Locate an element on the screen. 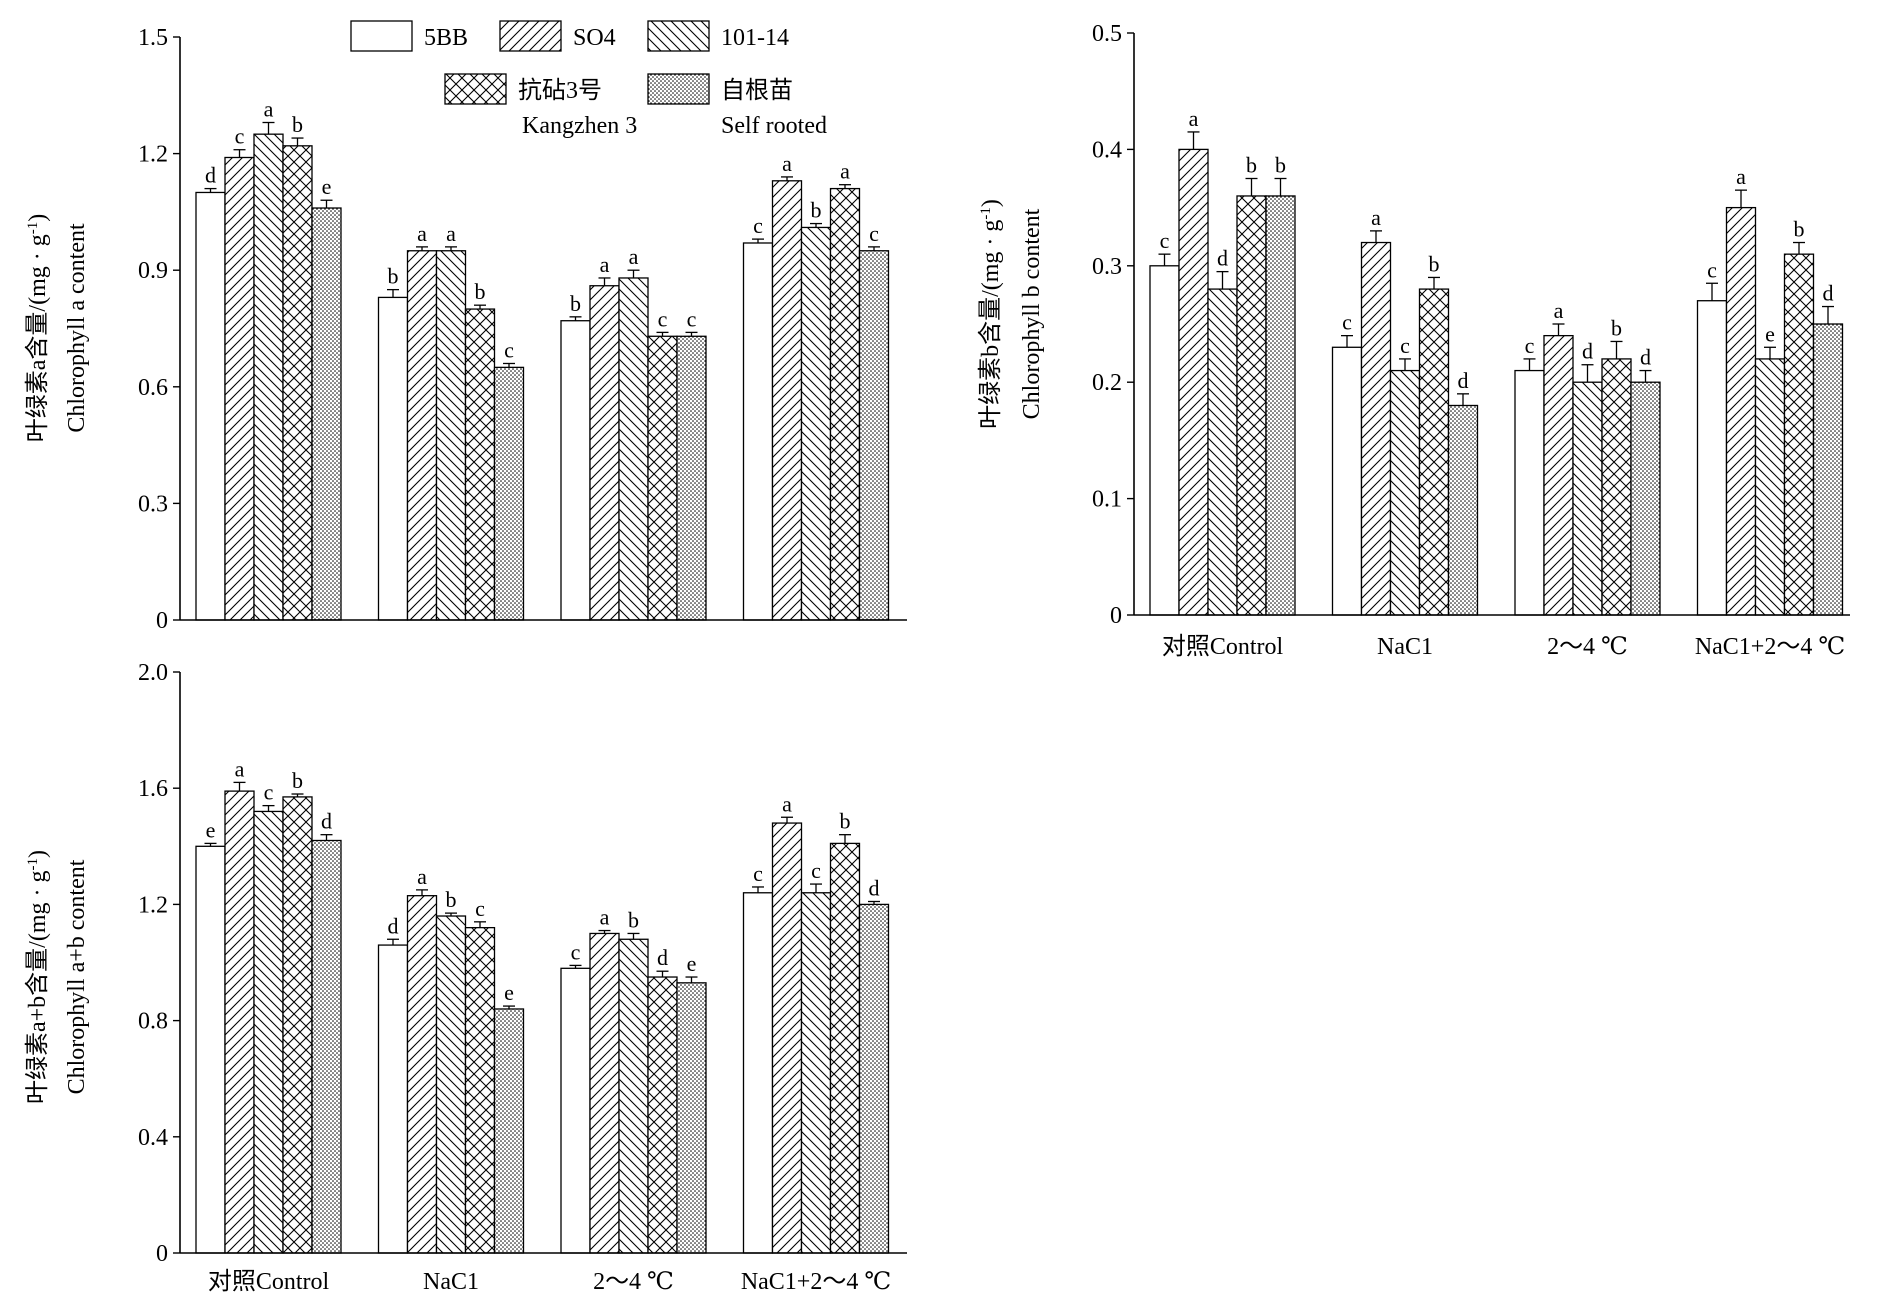 Image resolution: width=1890 pixels, height=1305 pixels. y-tick-label: 0.5 is located at coordinates (1107, 34).